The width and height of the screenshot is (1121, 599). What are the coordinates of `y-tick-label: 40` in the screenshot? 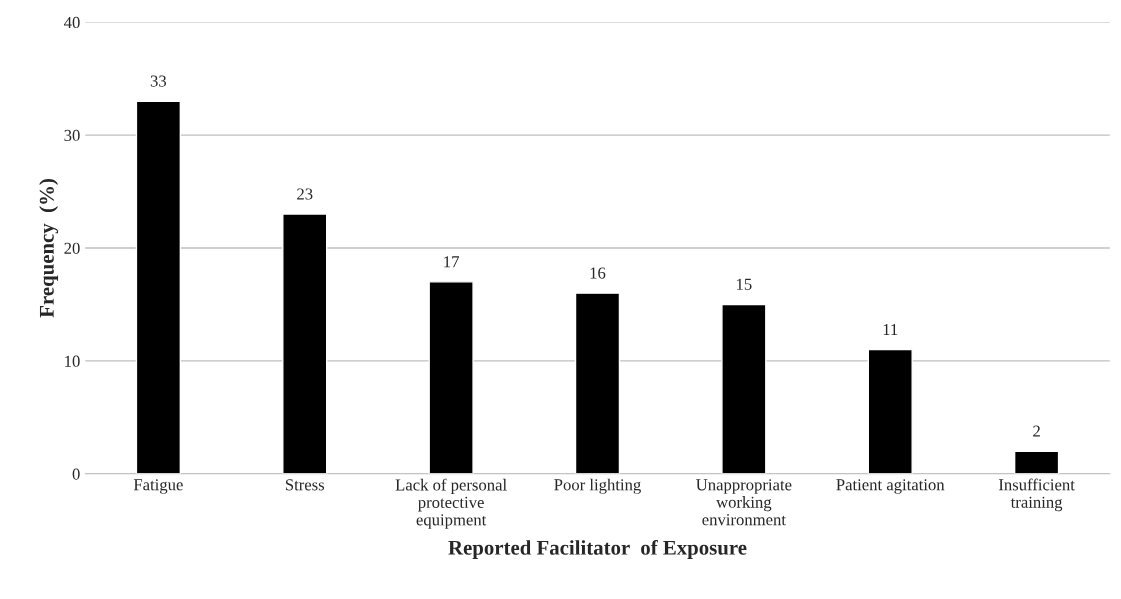 It's located at (71, 22).